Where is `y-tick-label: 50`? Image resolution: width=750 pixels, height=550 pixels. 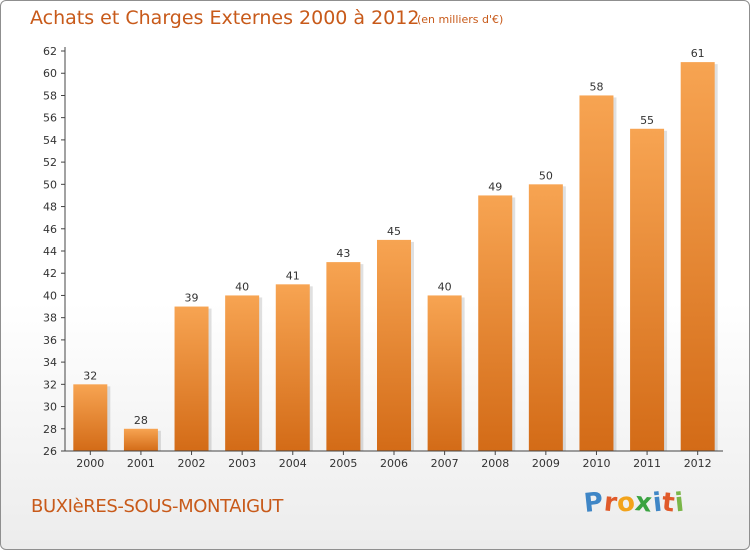
y-tick-label: 50 is located at coordinates (50, 184).